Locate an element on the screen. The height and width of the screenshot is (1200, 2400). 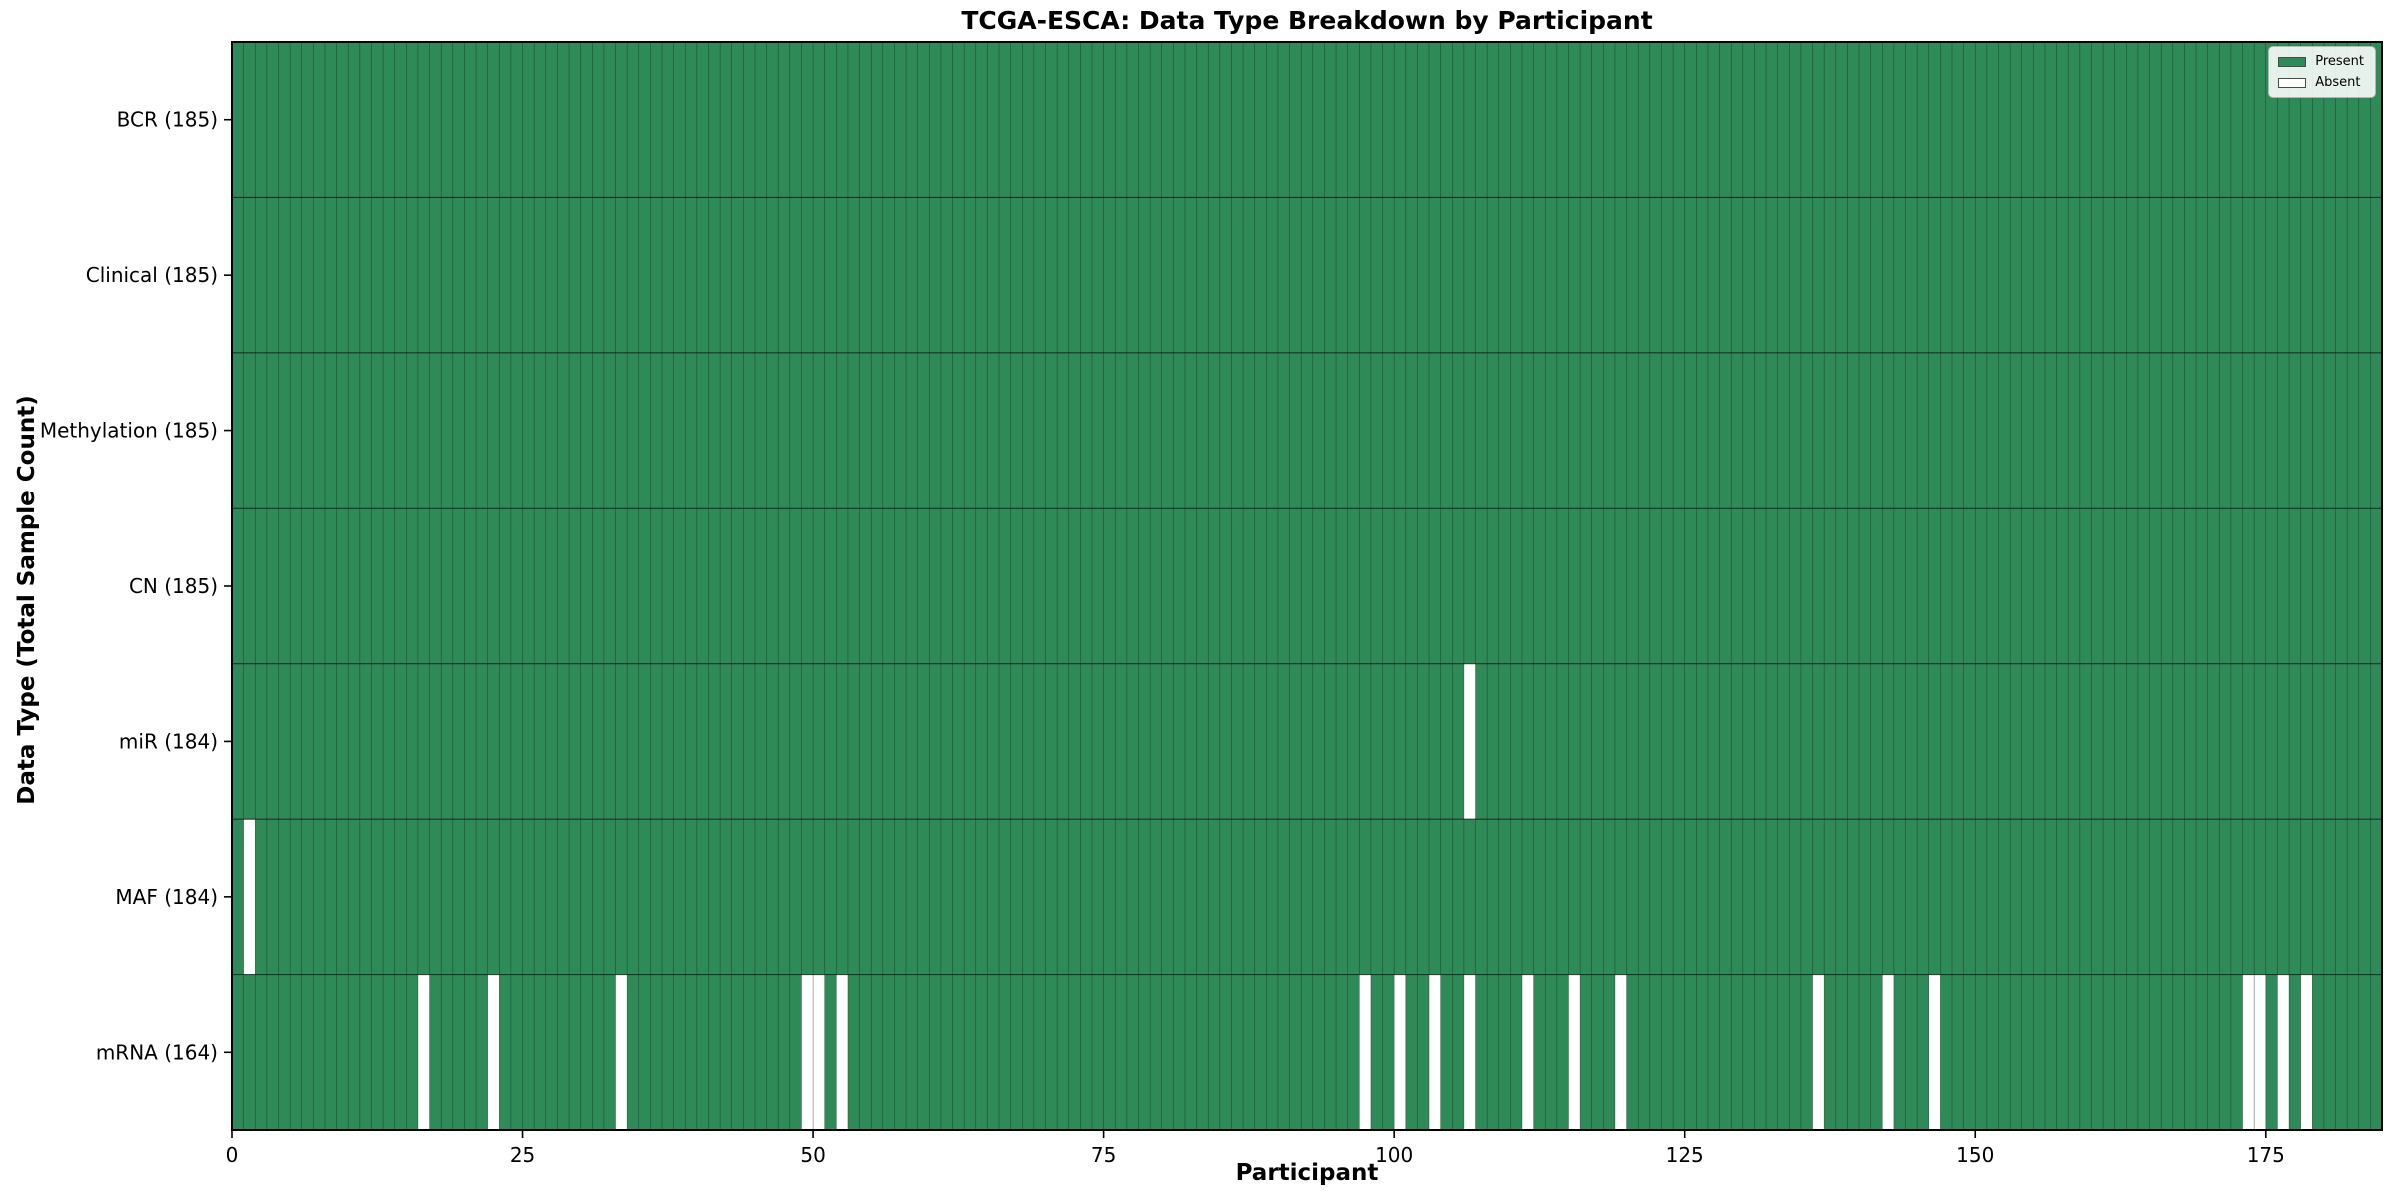
x-tick-label-25: 25 is located at coordinates (522, 1155).